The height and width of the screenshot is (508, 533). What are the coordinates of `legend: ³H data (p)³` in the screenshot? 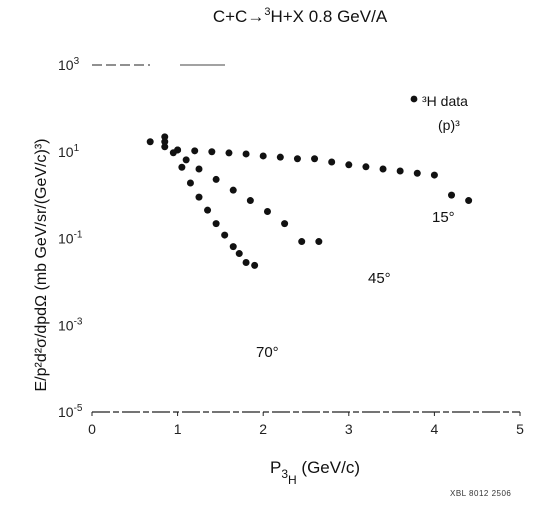 It's located at (439, 113).